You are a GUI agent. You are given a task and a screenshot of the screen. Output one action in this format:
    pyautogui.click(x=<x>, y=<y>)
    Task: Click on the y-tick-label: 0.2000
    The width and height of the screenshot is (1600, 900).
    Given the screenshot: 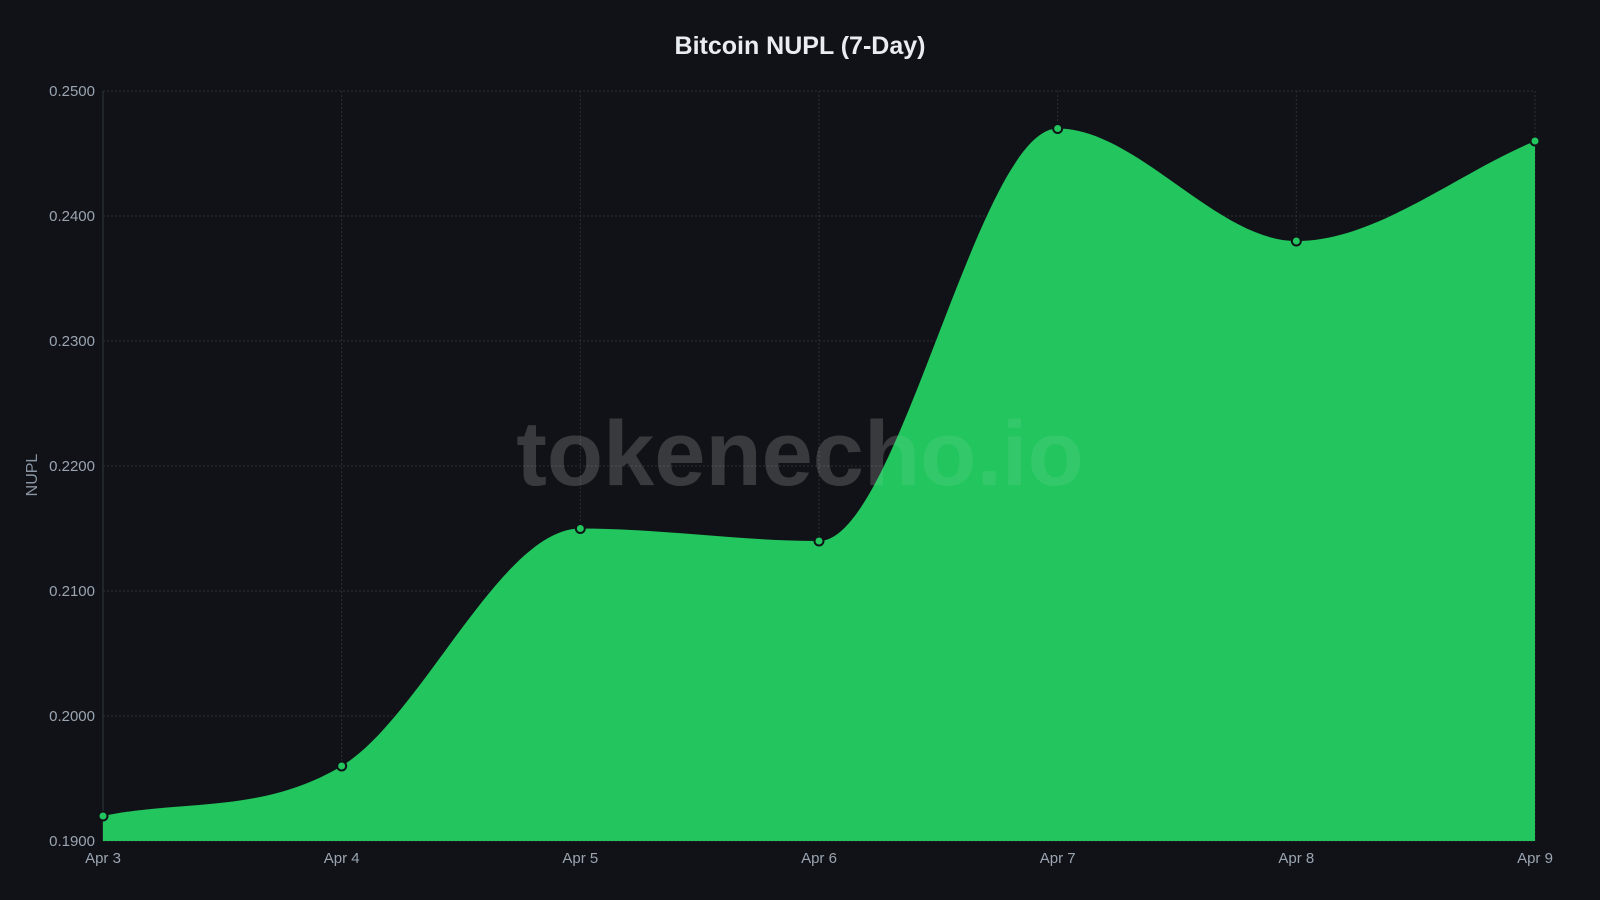 What is the action you would take?
    pyautogui.click(x=72, y=716)
    